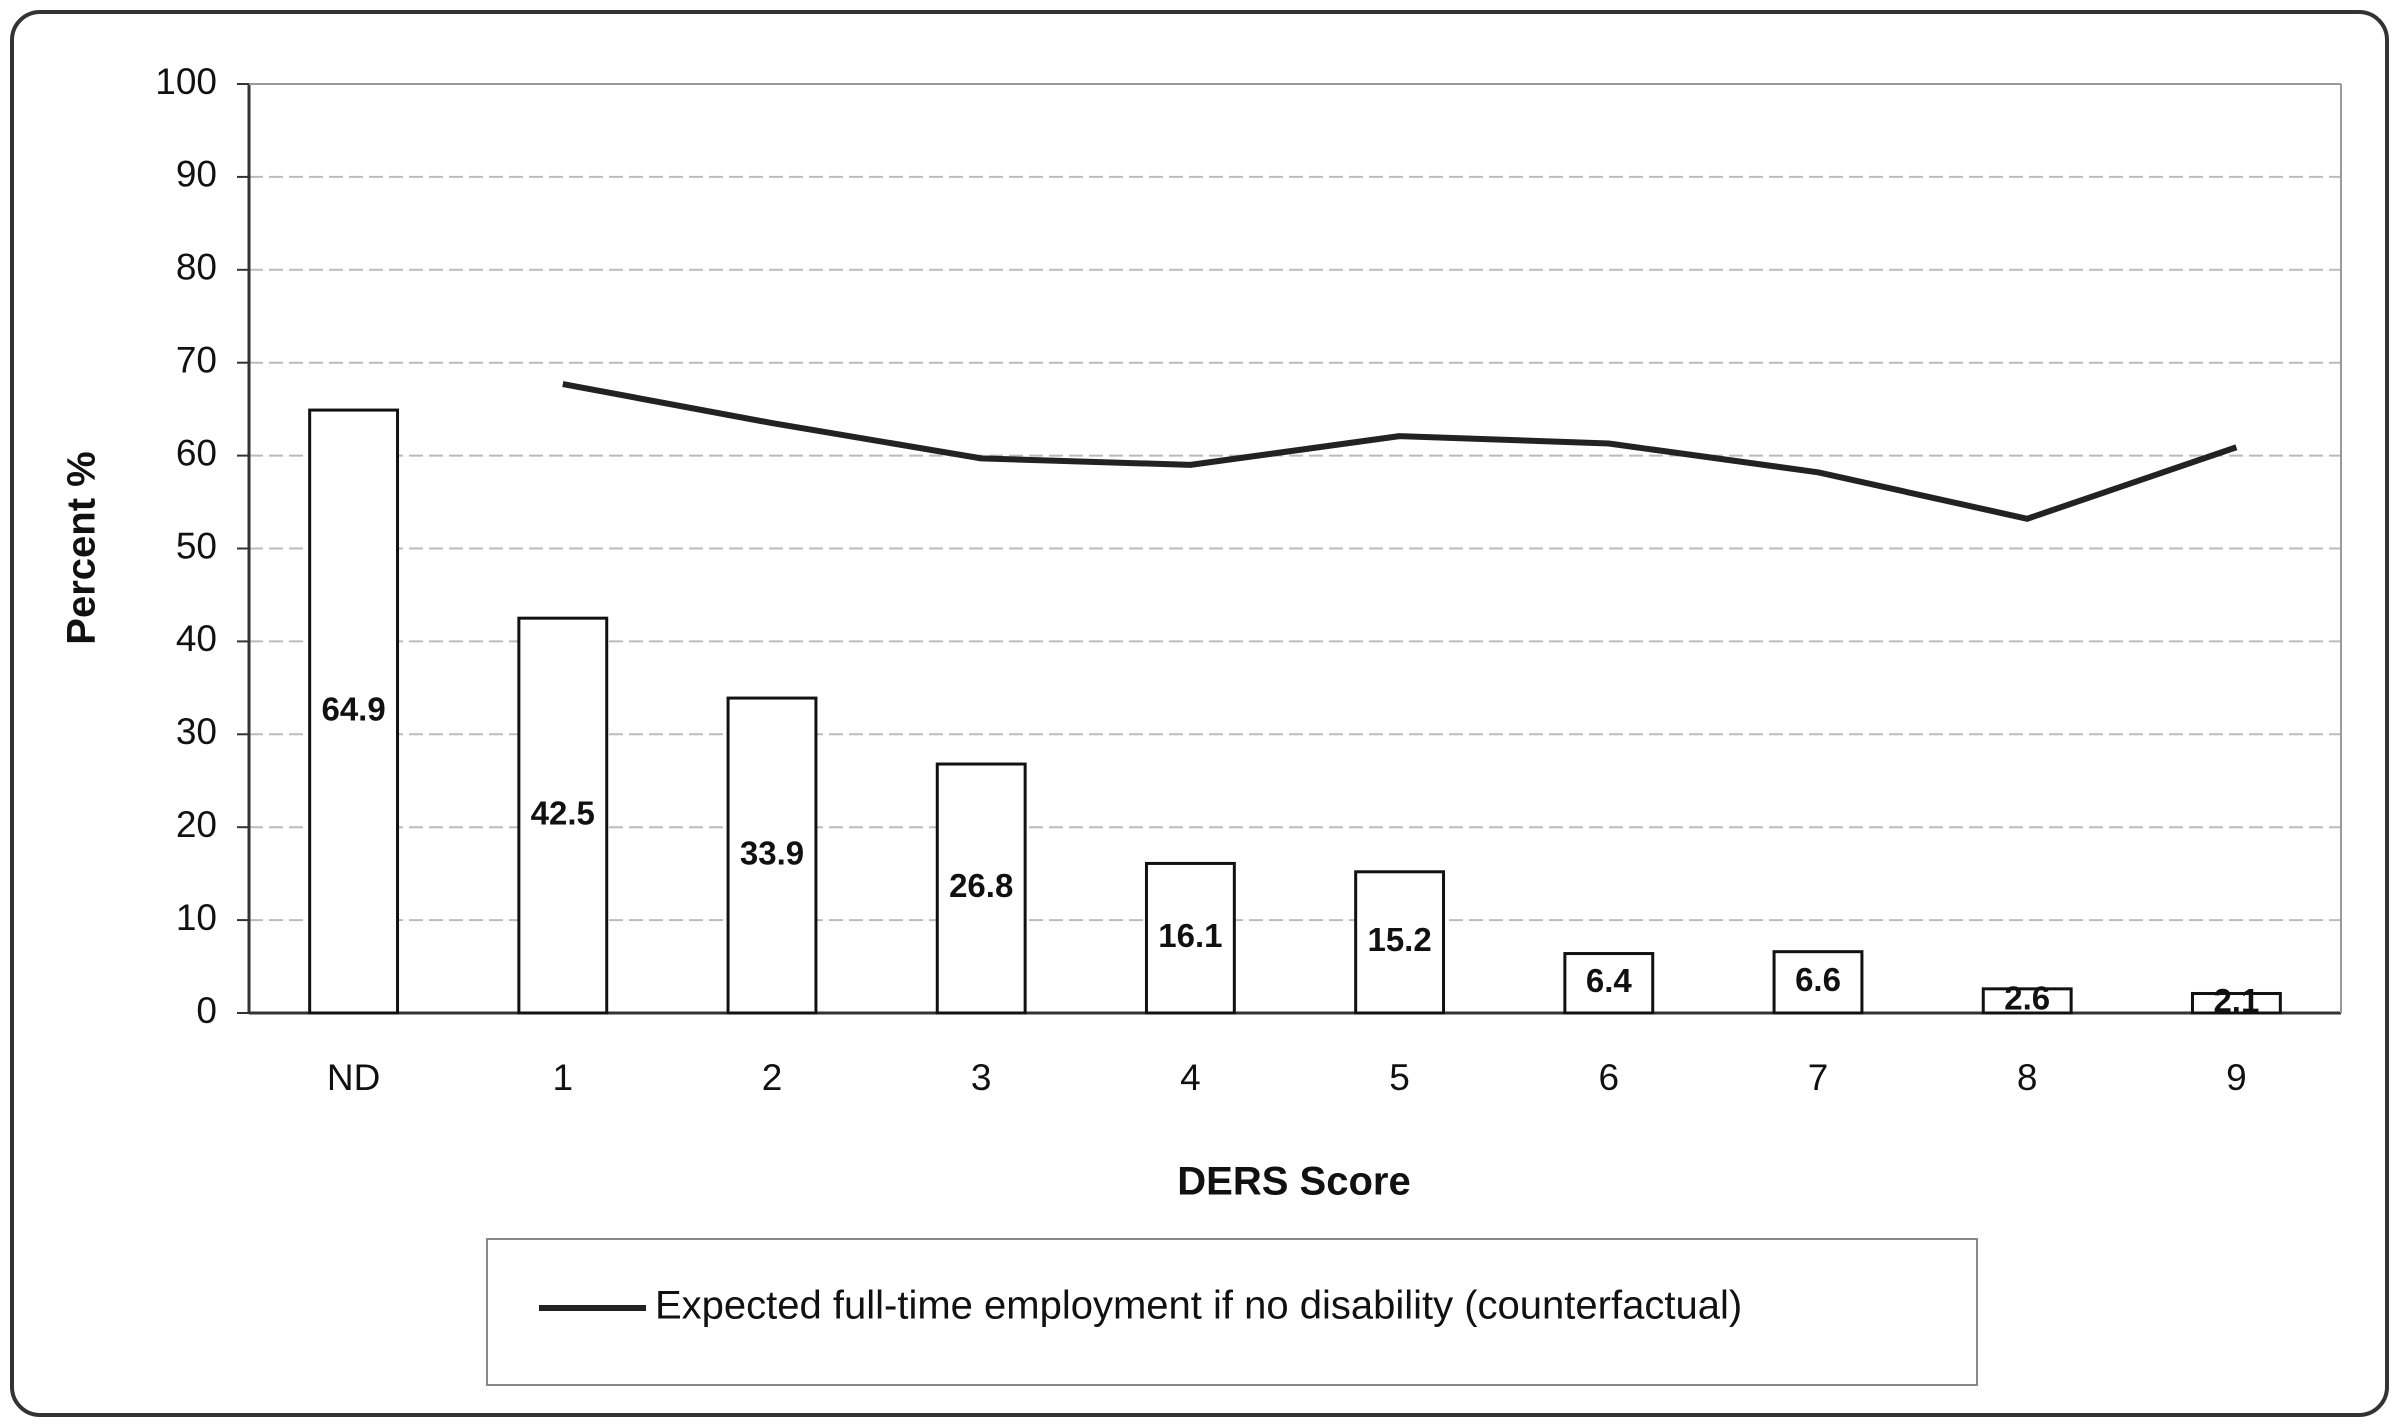 The width and height of the screenshot is (2399, 1425). What do you see at coordinates (196, 452) in the screenshot?
I see `y-tick-label: 60` at bounding box center [196, 452].